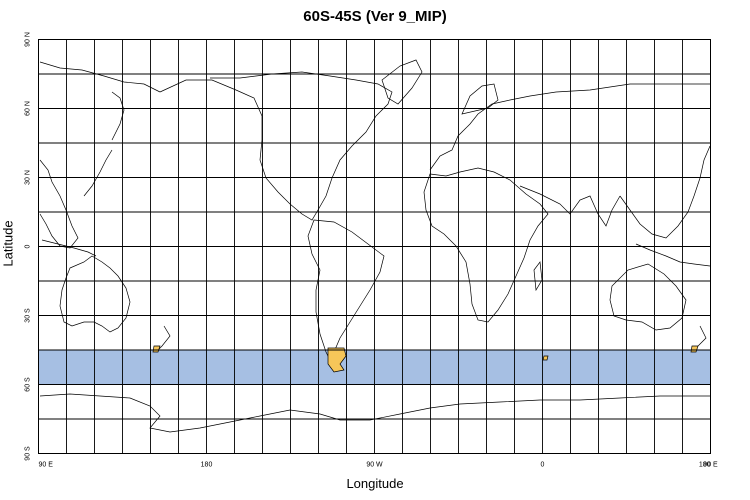 This screenshot has height=500, width=750. What do you see at coordinates (545, 358) in the screenshot?
I see `highlight-kerguelen` at bounding box center [545, 358].